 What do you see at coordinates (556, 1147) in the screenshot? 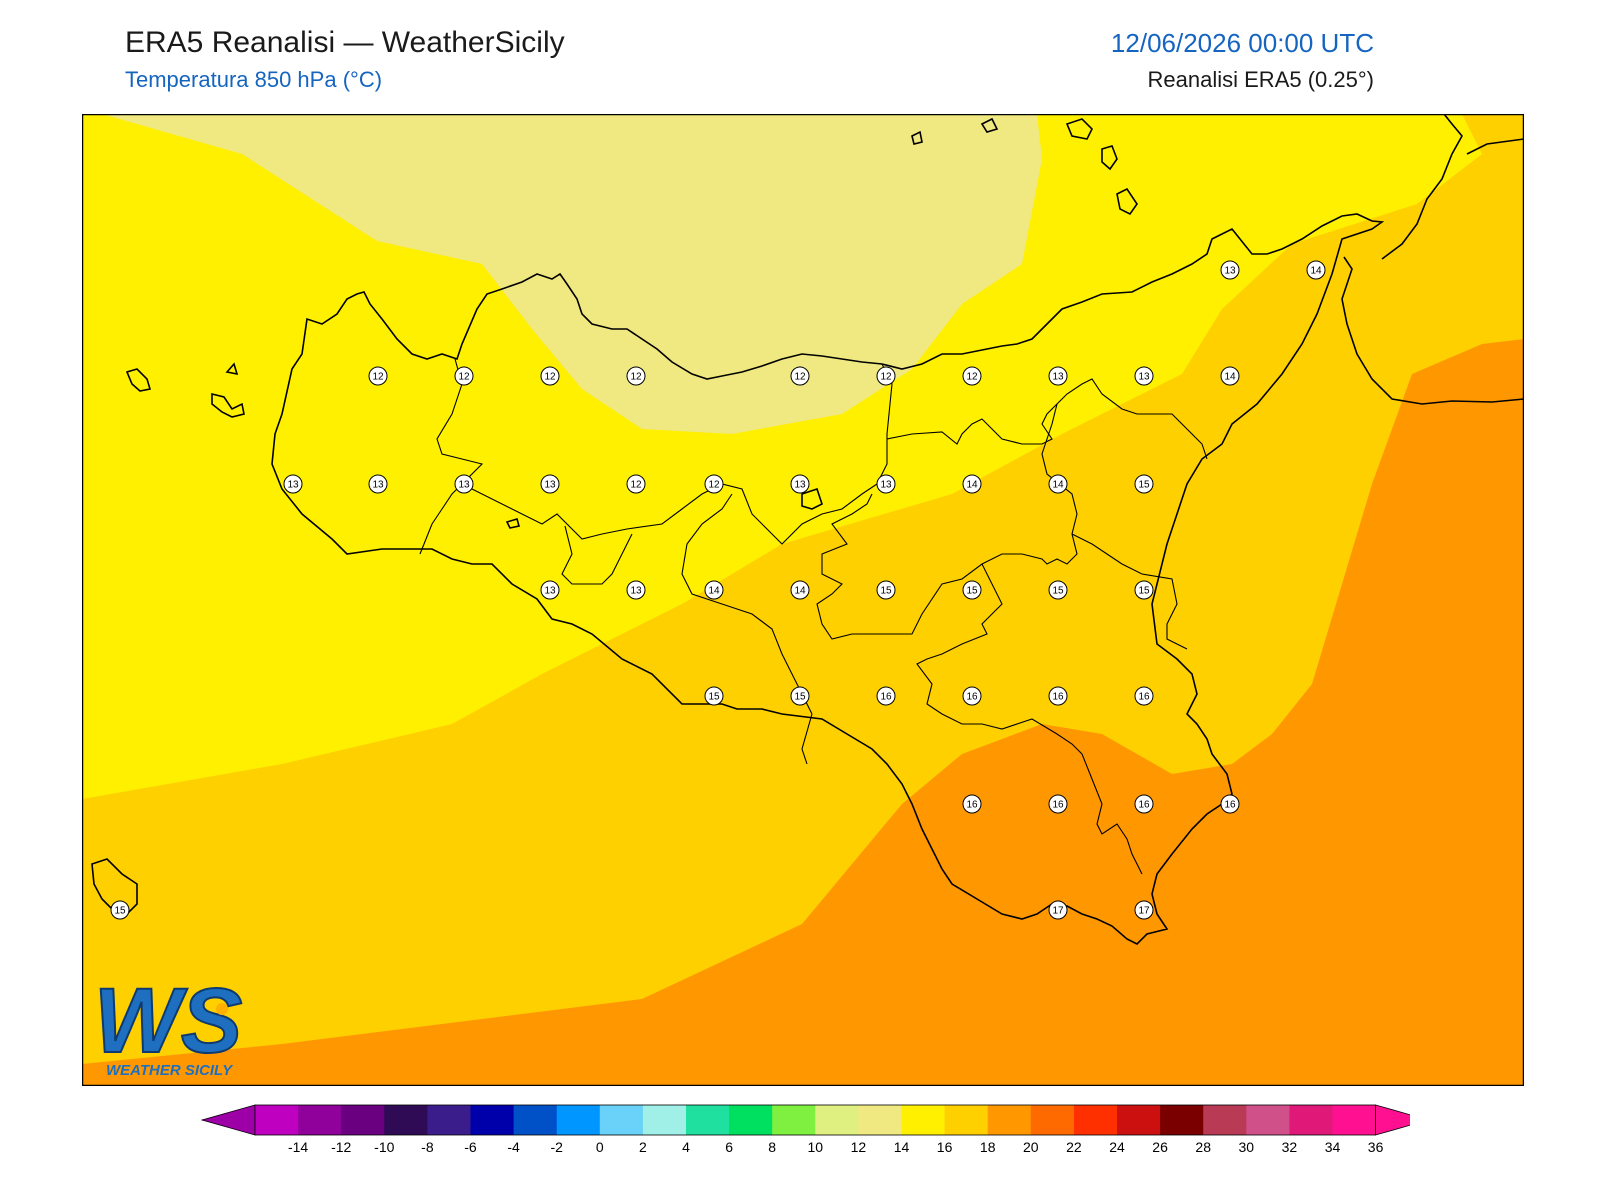
I see `colorbar-tick-label: -2` at bounding box center [556, 1147].